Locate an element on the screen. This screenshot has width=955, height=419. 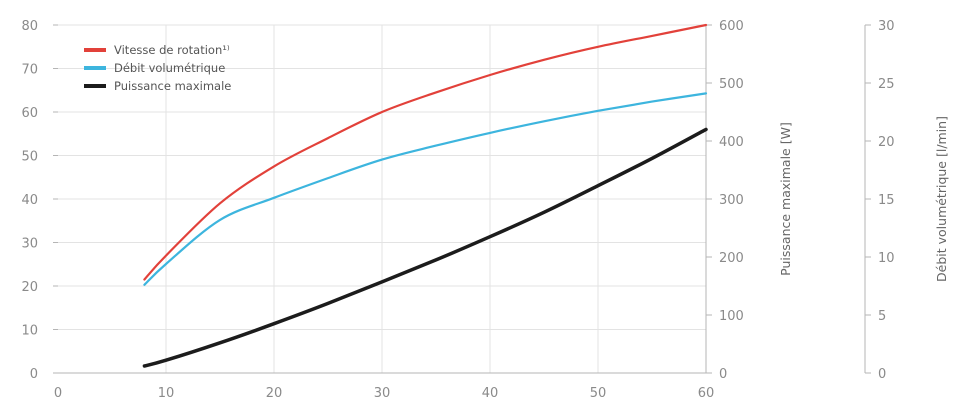
right-axis-2-label: Débit volumétrique [l/min] is located at coordinates (941, 199).